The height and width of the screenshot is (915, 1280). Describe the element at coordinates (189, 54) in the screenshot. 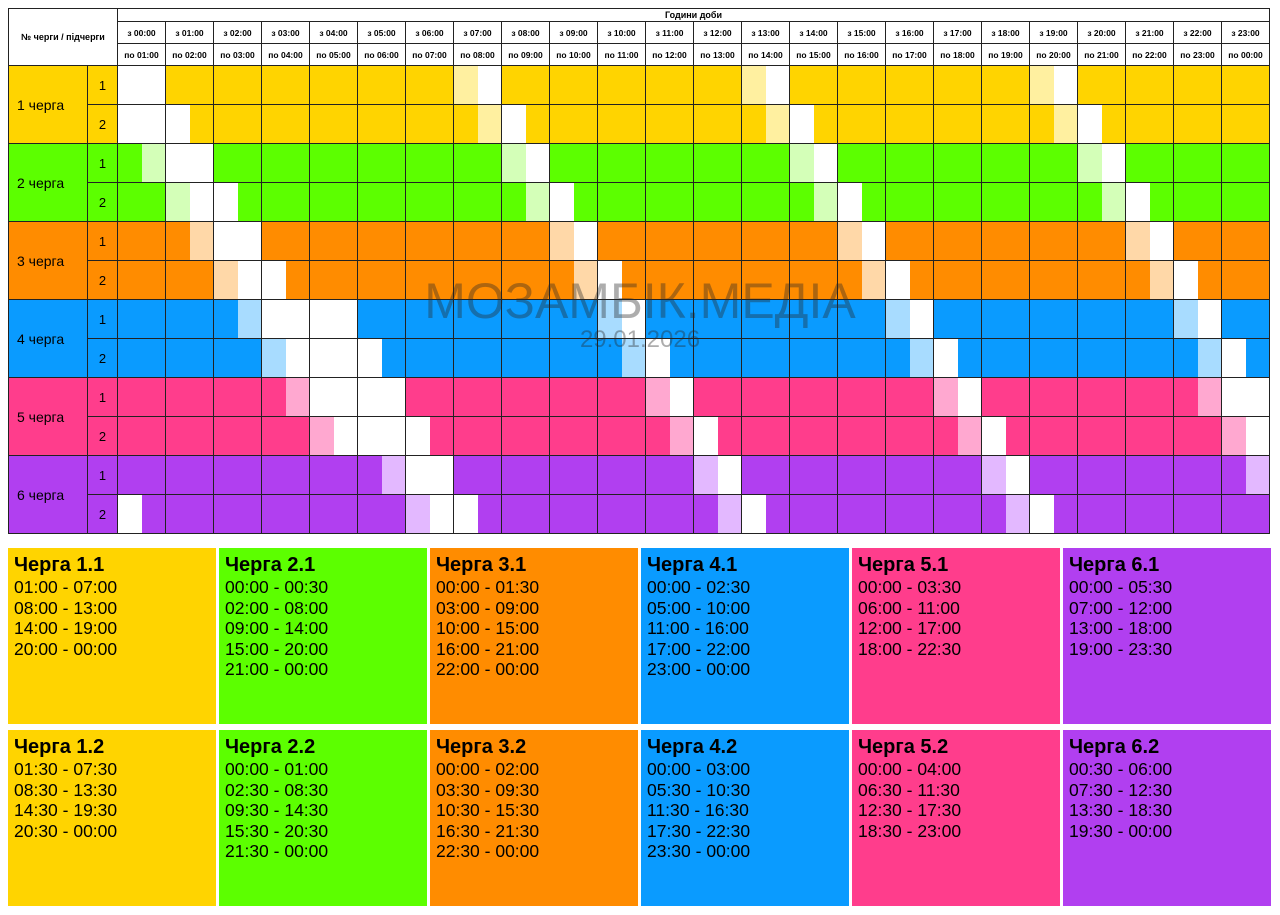

I see `hour-to-label: по 02:00` at that location.